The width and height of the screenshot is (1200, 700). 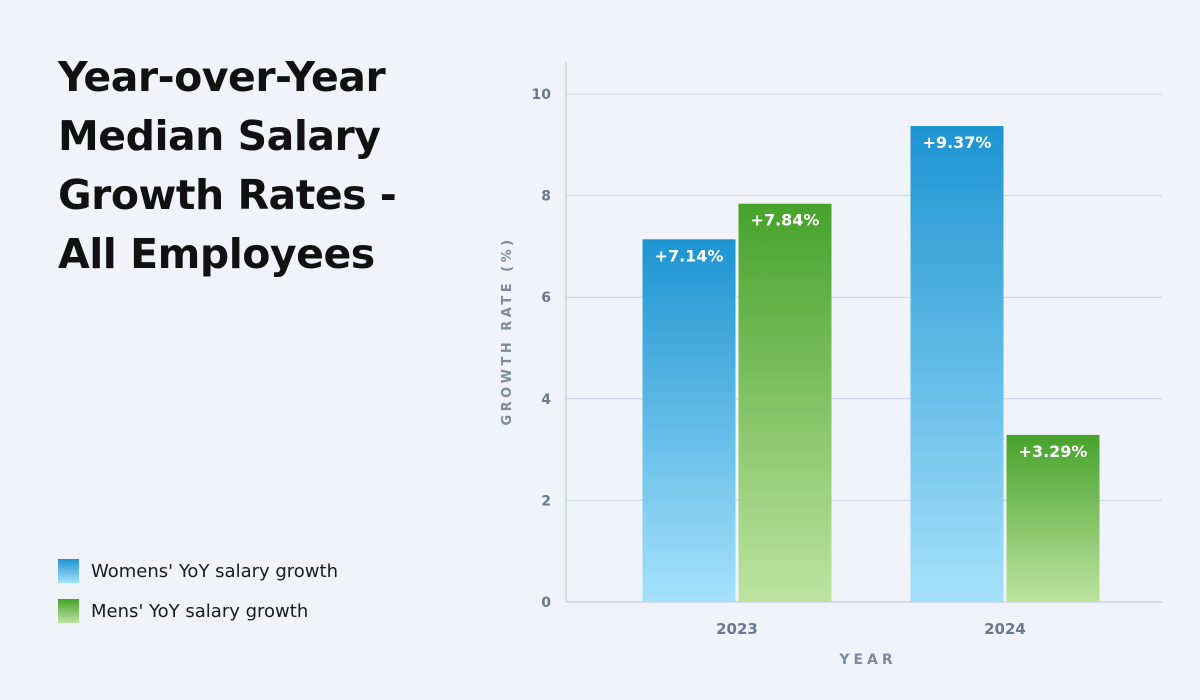 What do you see at coordinates (68, 571) in the screenshot?
I see `legend-swatch-women` at bounding box center [68, 571].